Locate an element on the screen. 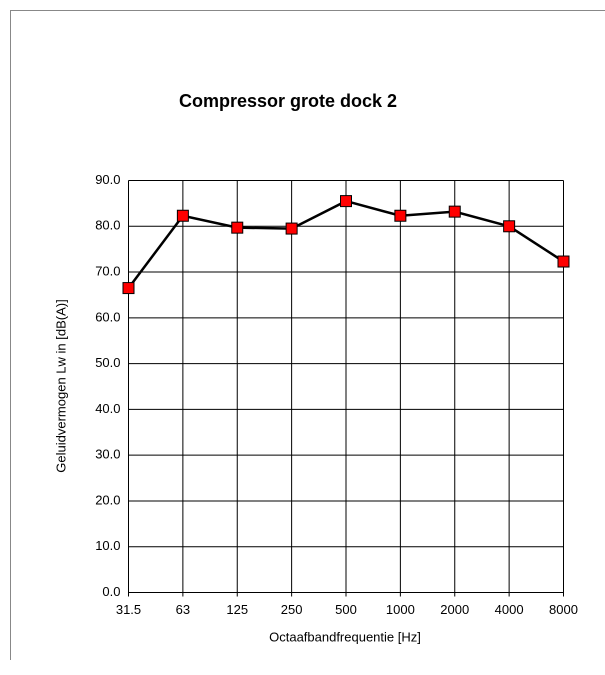 The image size is (605, 675). x-tick-label: 1000 is located at coordinates (400, 609).